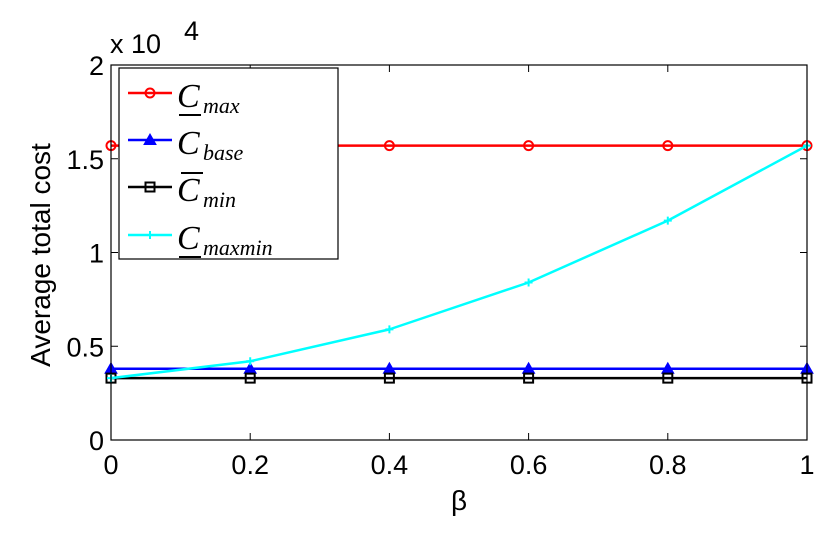 The width and height of the screenshot is (830, 533). What do you see at coordinates (221, 105) in the screenshot?
I see `legend-label-sub: max` at bounding box center [221, 105].